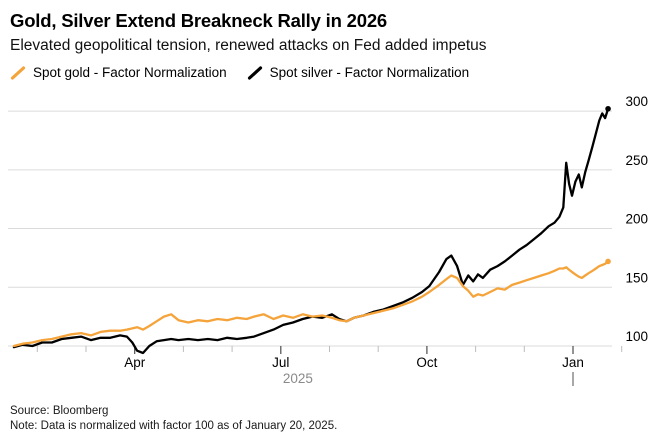 Image resolution: width=652 pixels, height=446 pixels. Describe the element at coordinates (636, 277) in the screenshot. I see `y-axis-label: 150` at that location.